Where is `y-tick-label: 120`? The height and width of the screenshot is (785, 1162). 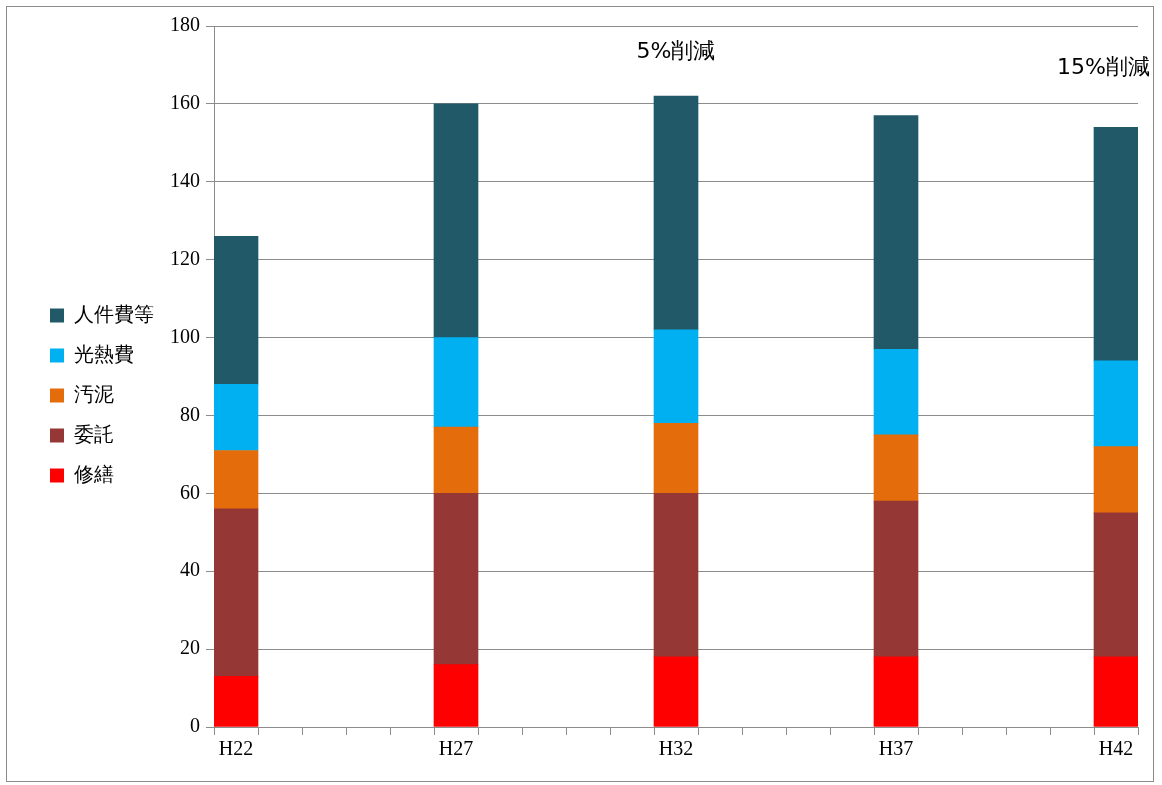 y-tick-label: 120 is located at coordinates (185, 257).